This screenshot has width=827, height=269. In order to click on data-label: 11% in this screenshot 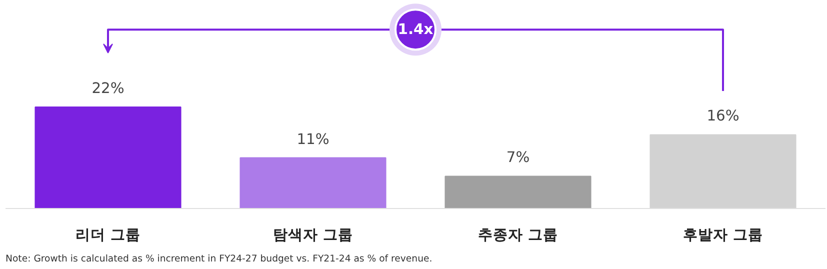, I will do `click(313, 139)`.